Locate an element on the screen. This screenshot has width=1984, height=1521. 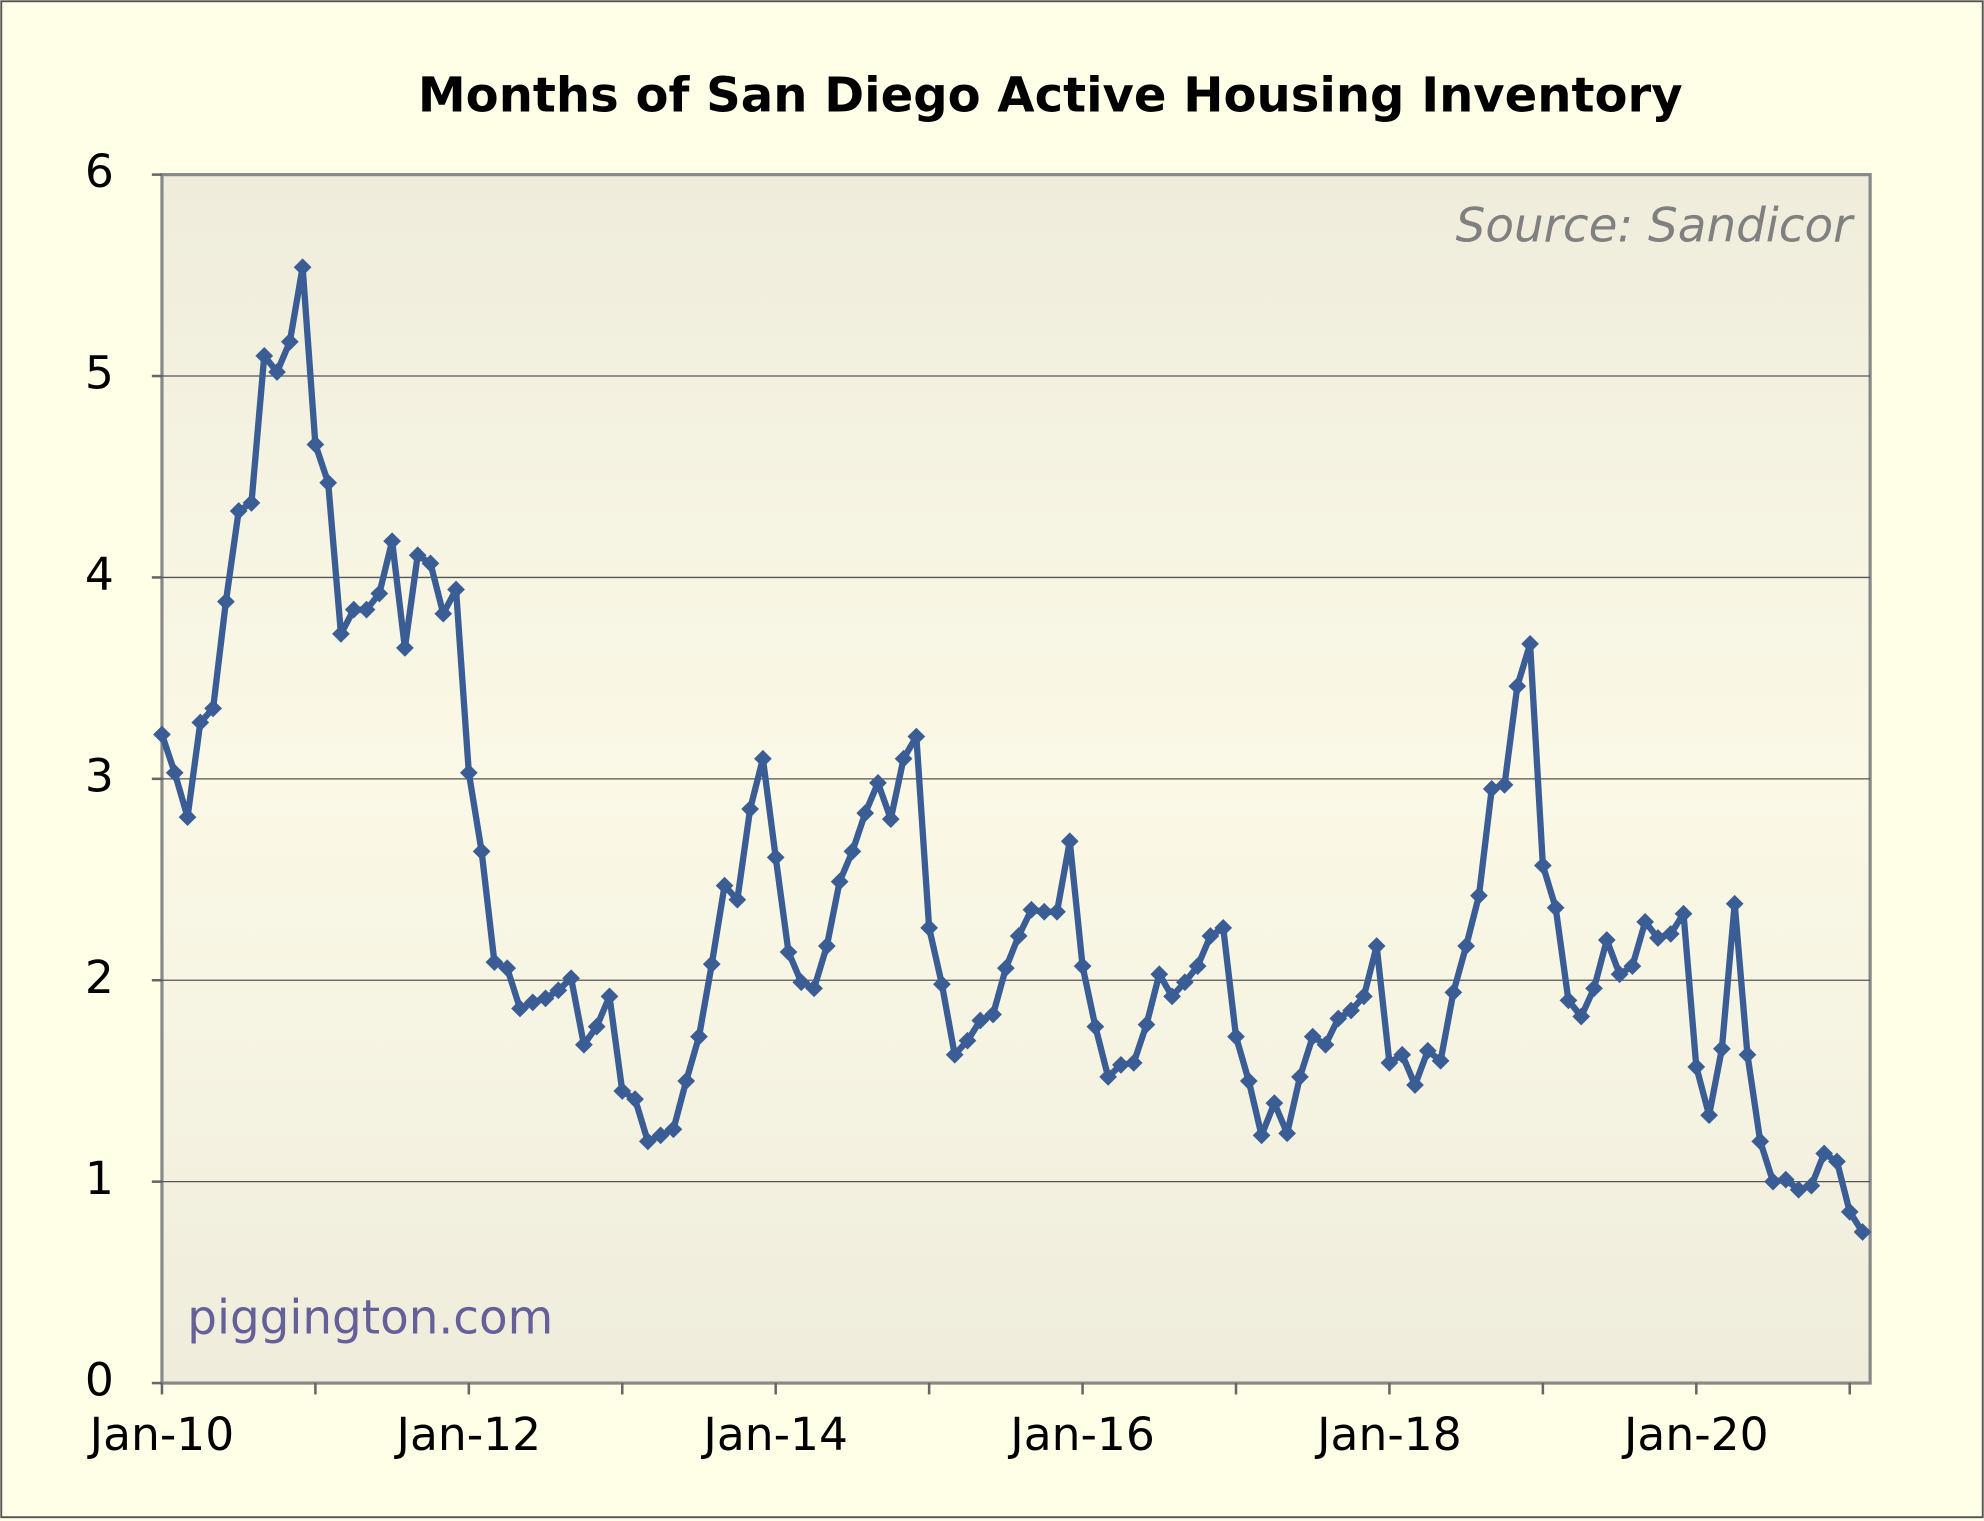
y-tick-label: 3 is located at coordinates (99, 775).